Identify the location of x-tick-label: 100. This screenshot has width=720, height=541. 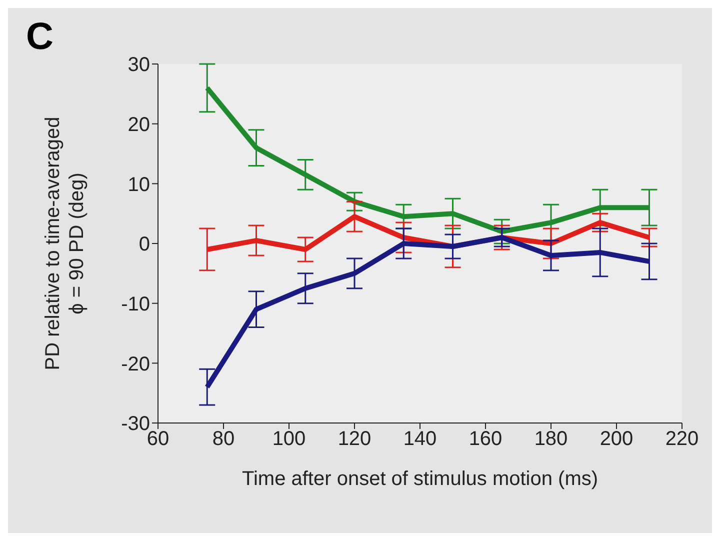
(289, 439).